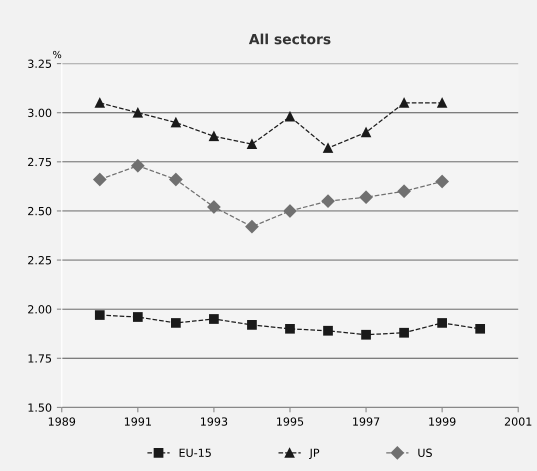  Describe the element at coordinates (518, 421) in the screenshot. I see `x-tick-label: 2001` at that location.